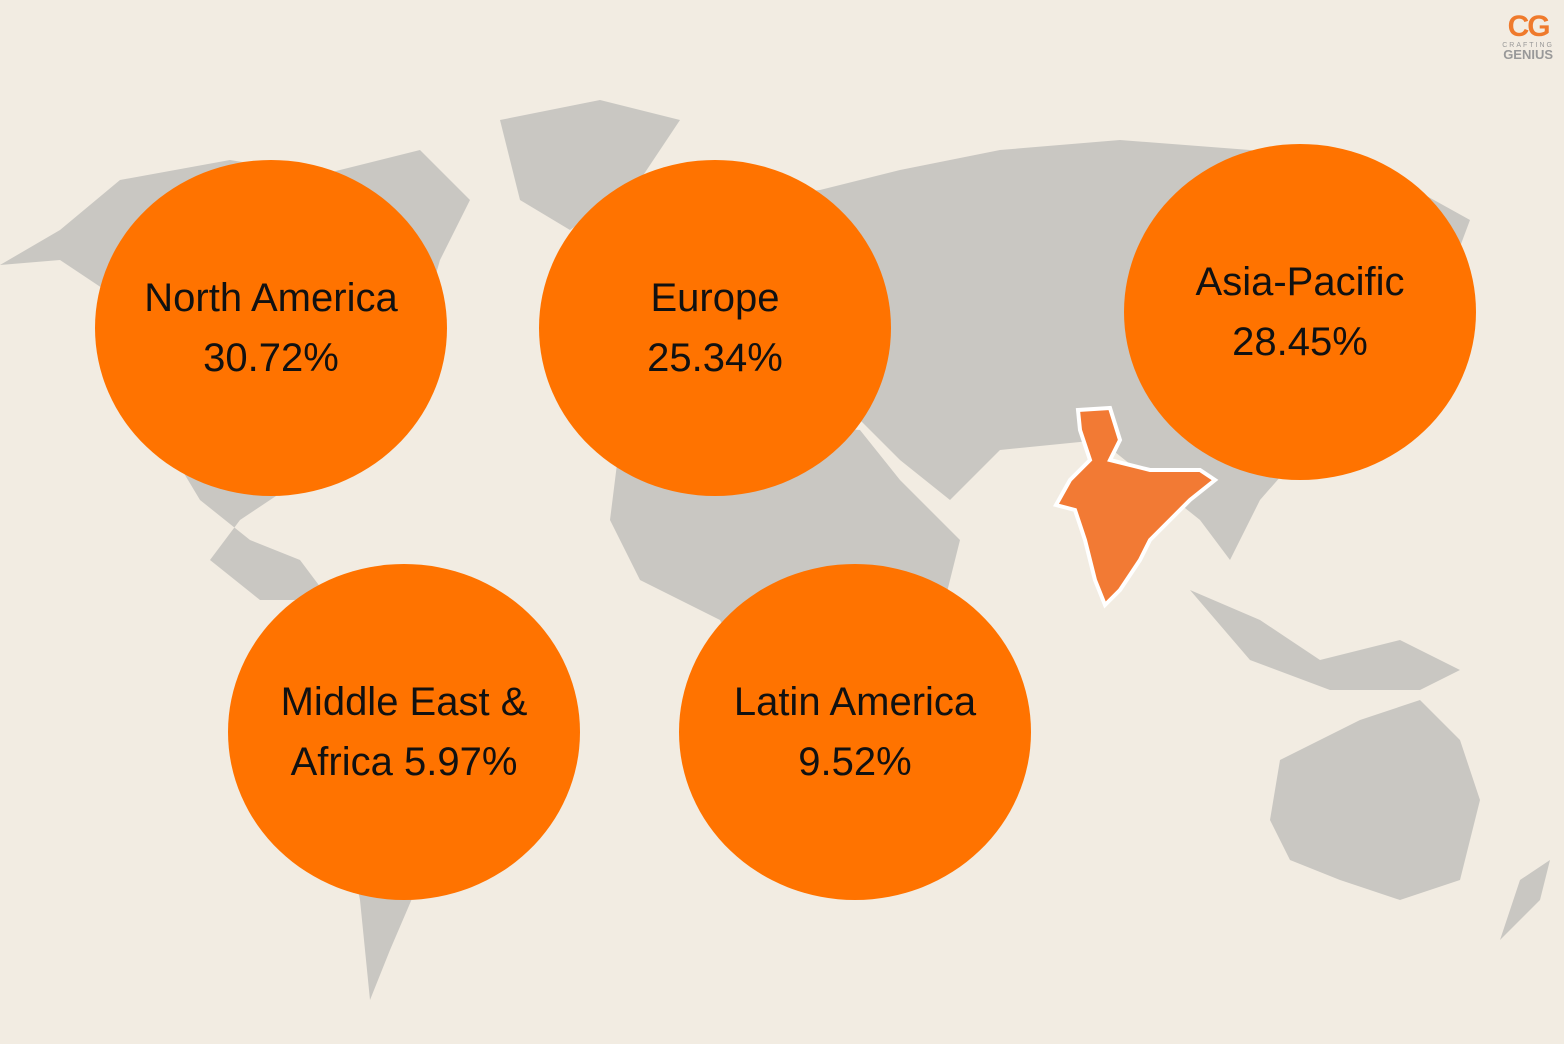 This screenshot has width=1564, height=1044. Describe the element at coordinates (1300, 312) in the screenshot. I see `region-bubble: Asia-Pacific 28.45%` at that location.